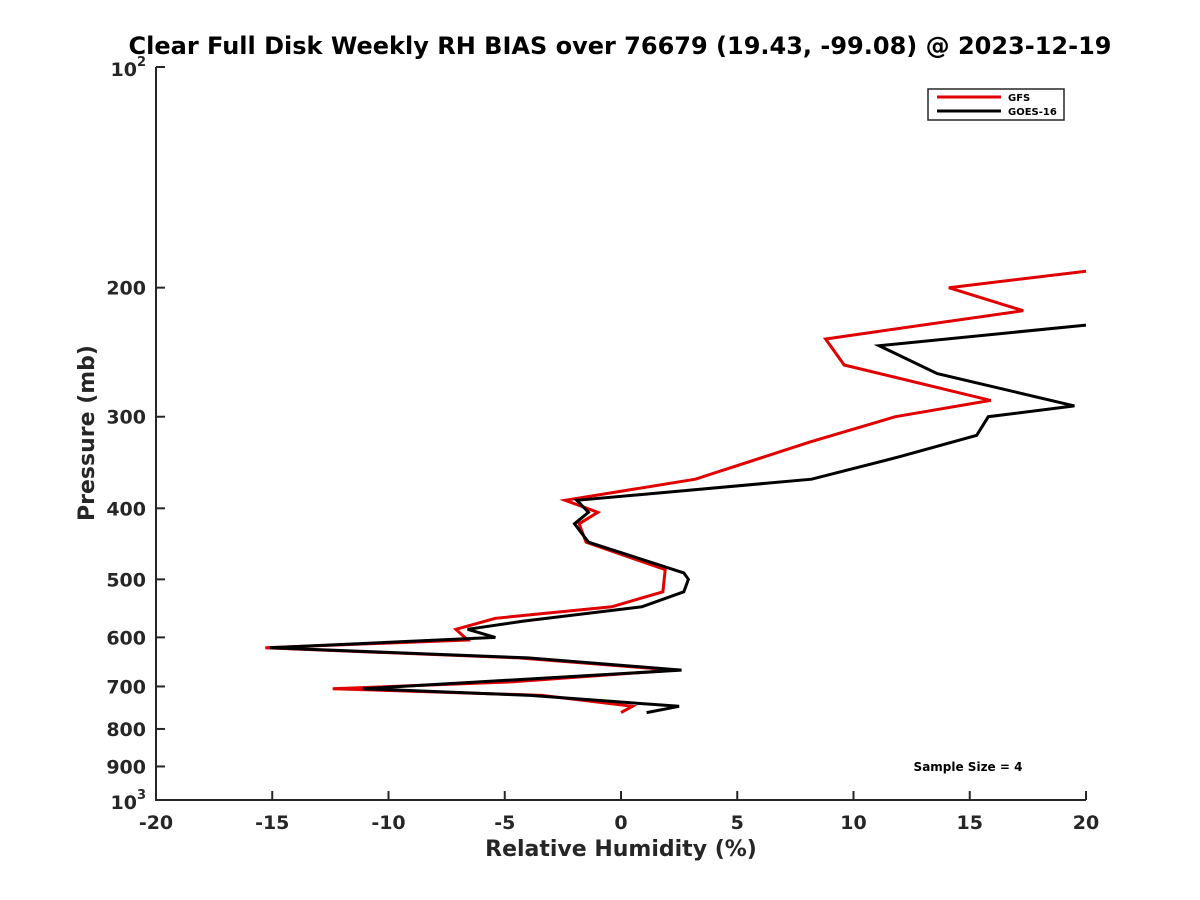 The height and width of the screenshot is (900, 1200). I want to click on x-tick-label: 15, so click(970, 823).